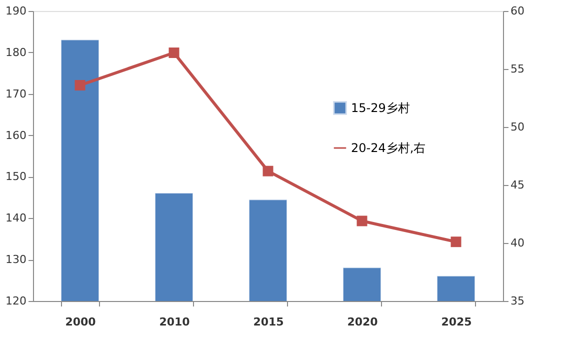 The image size is (568, 339). I want to click on y2-tick-label: 45, so click(517, 185).